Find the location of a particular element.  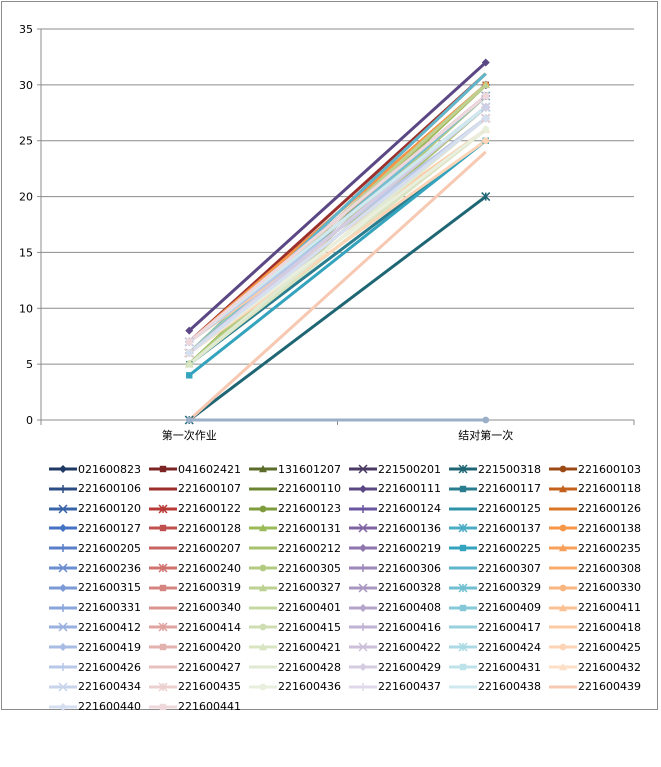

legend-label: 221600416 is located at coordinates (409, 627).